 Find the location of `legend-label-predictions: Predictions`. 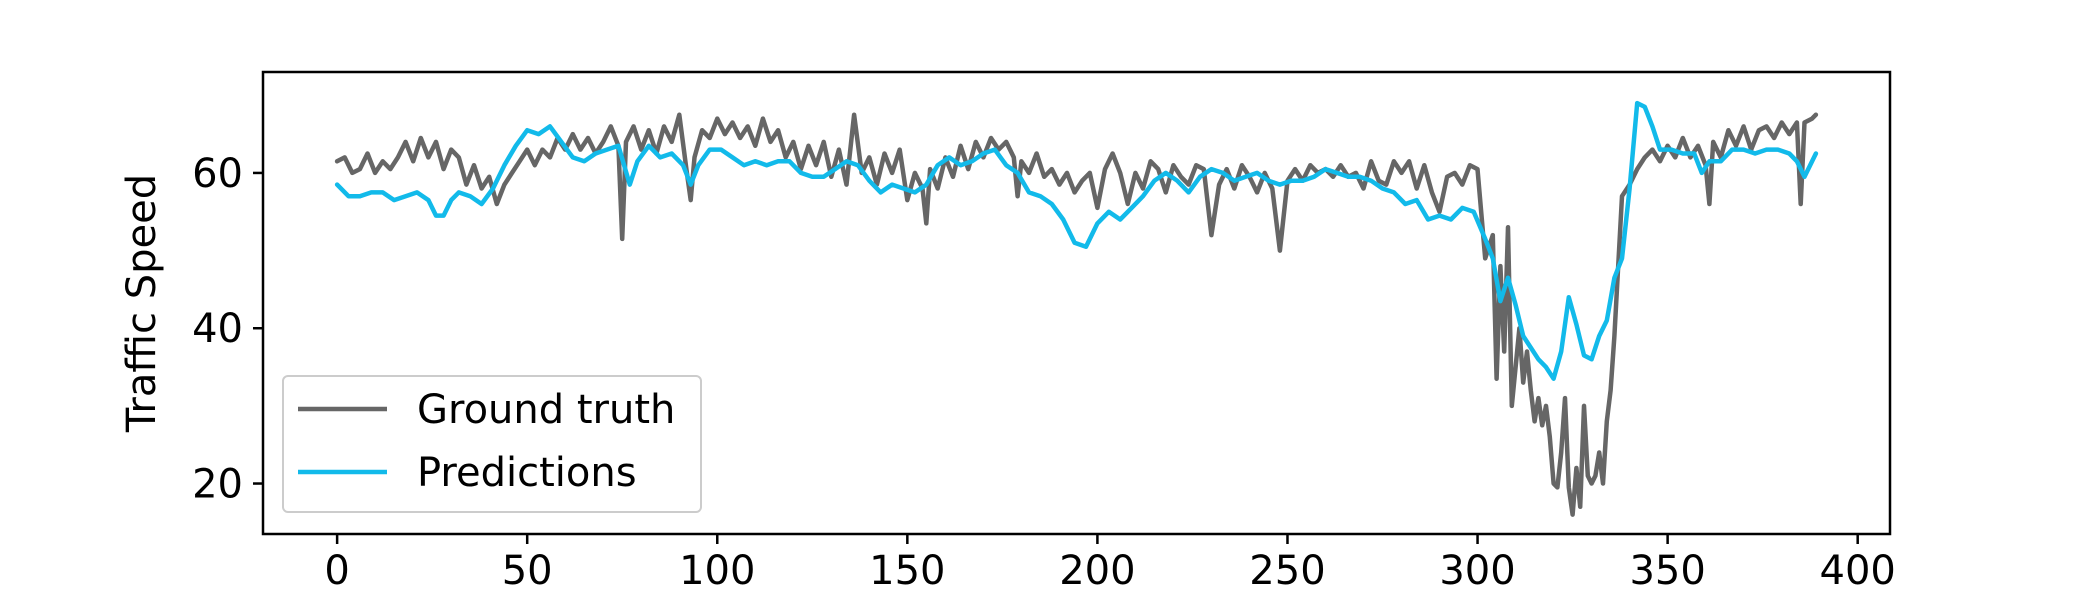

legend-label-predictions: Predictions is located at coordinates (527, 473).